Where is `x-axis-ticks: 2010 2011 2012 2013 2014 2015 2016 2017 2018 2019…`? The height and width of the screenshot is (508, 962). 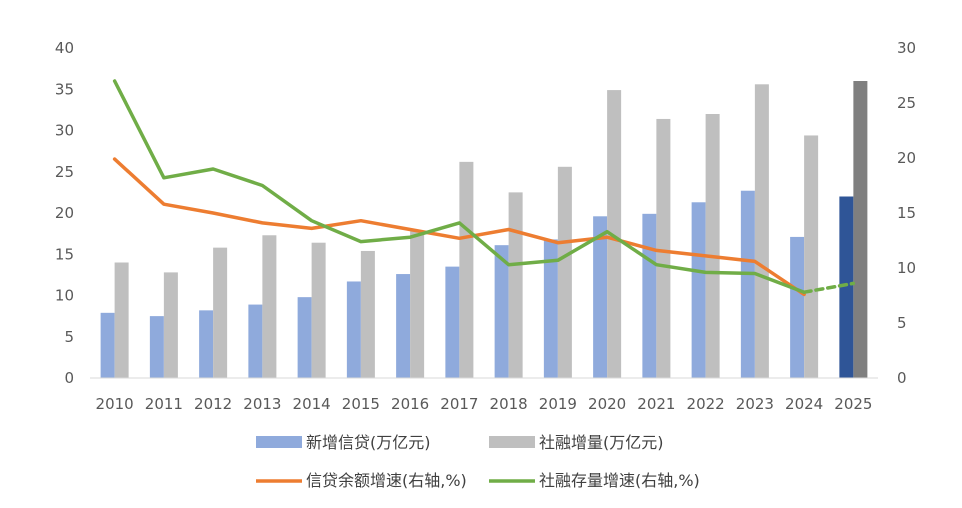 x-axis-ticks: 2010 2011 2012 2013 2014 2015 2016 2017 2018 2019… is located at coordinates (484, 404).